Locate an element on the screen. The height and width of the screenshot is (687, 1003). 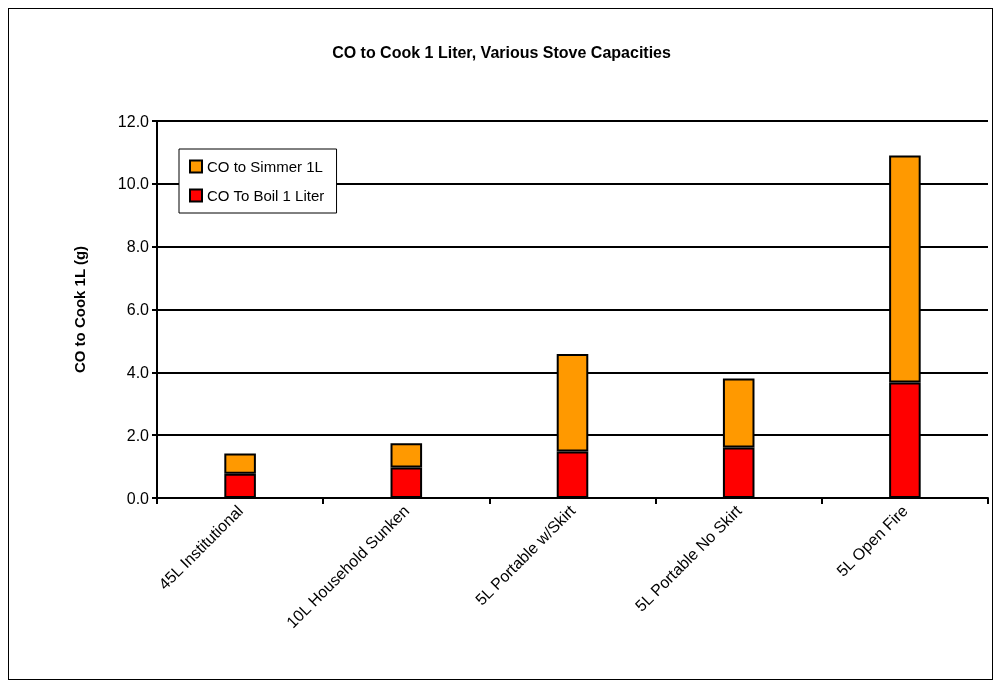
chart-title: CO to Cook 1 Liter, Various Stove Capacities is located at coordinates (501, 52).